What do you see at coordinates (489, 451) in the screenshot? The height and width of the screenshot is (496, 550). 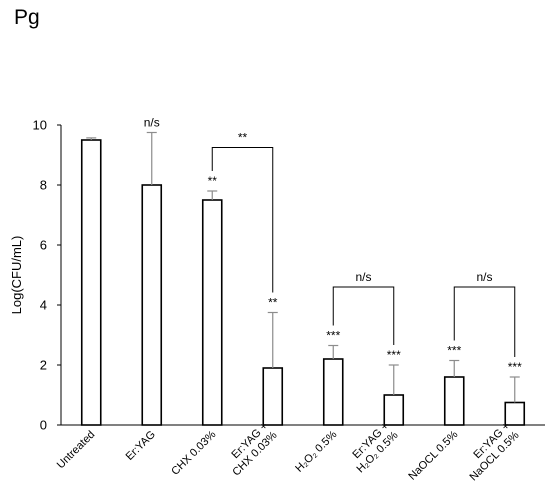 I see `x-tick-label: Er:YAG +NaOCL 0.5%` at bounding box center [489, 451].